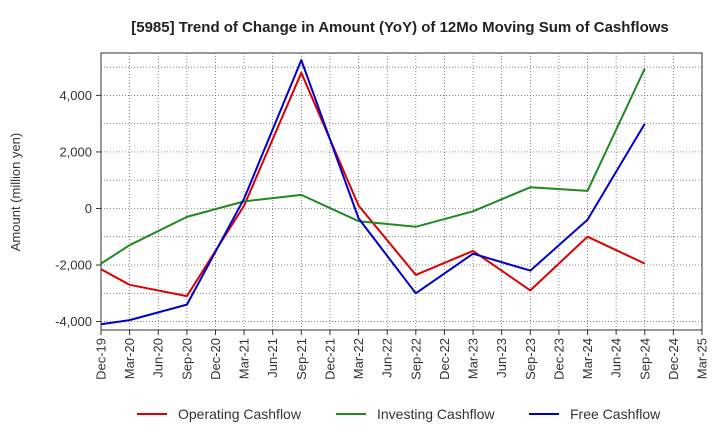 This screenshot has height=440, width=720. What do you see at coordinates (15, 192) in the screenshot?
I see `y-axis-label: Amount (million yen)` at bounding box center [15, 192].